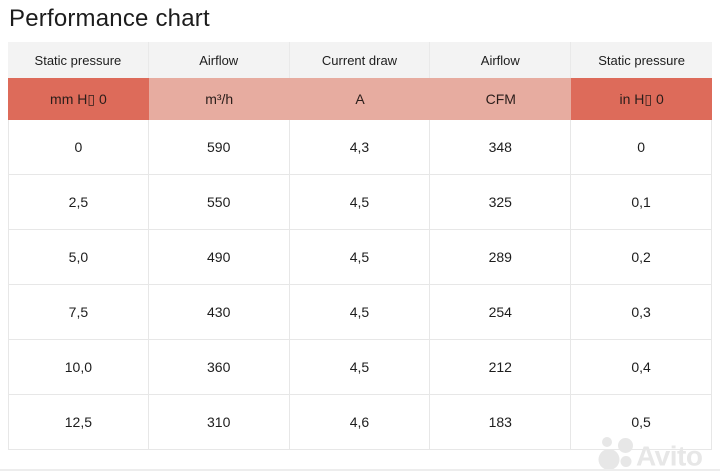 This screenshot has height=474, width=720. What do you see at coordinates (360, 147) in the screenshot?
I see `table-cell: 4,3` at bounding box center [360, 147].